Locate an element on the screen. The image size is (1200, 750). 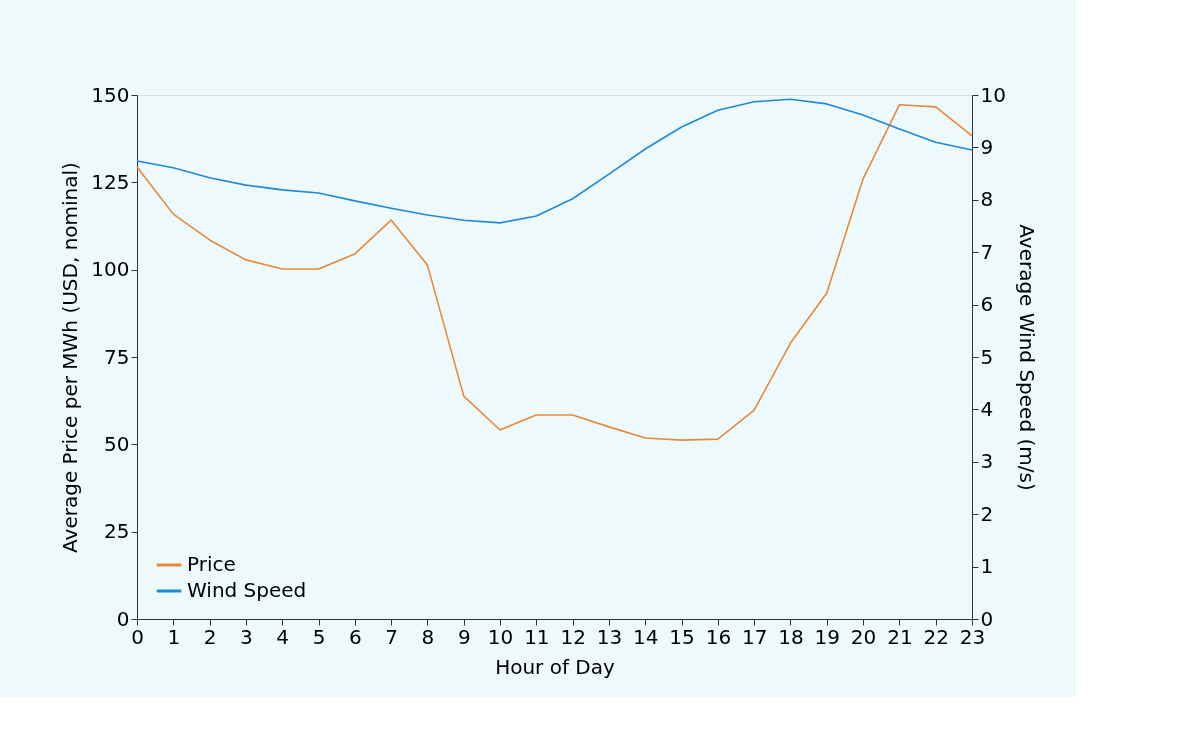
x-tick-label: 14 is located at coordinates (646, 636).